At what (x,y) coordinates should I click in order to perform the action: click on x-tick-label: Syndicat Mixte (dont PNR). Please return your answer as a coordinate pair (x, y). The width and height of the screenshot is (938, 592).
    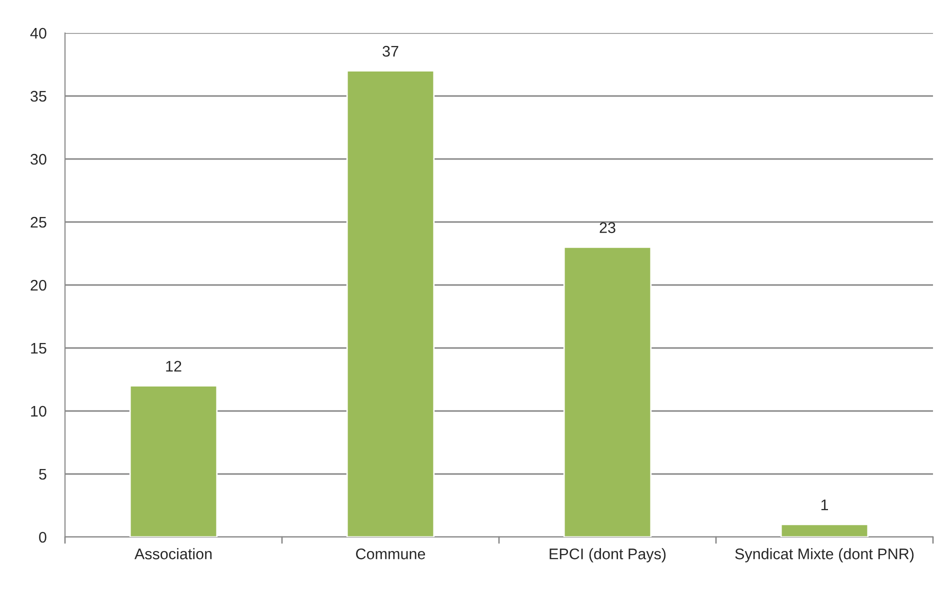
    Looking at the image, I should click on (824, 555).